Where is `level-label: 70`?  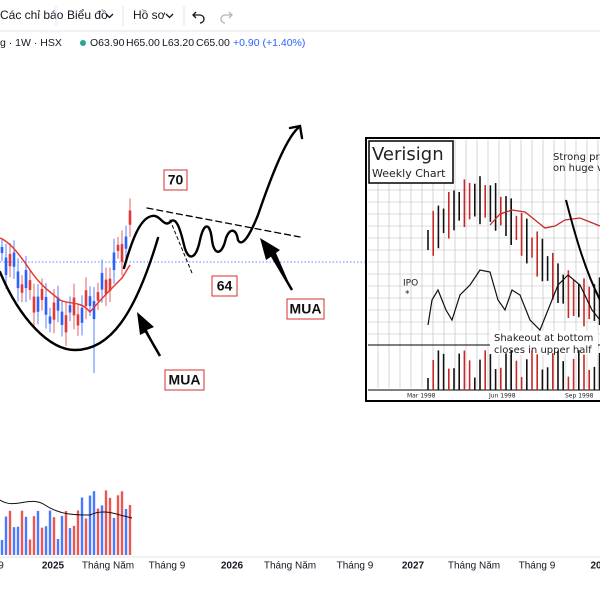
level-label: 70 is located at coordinates (176, 180).